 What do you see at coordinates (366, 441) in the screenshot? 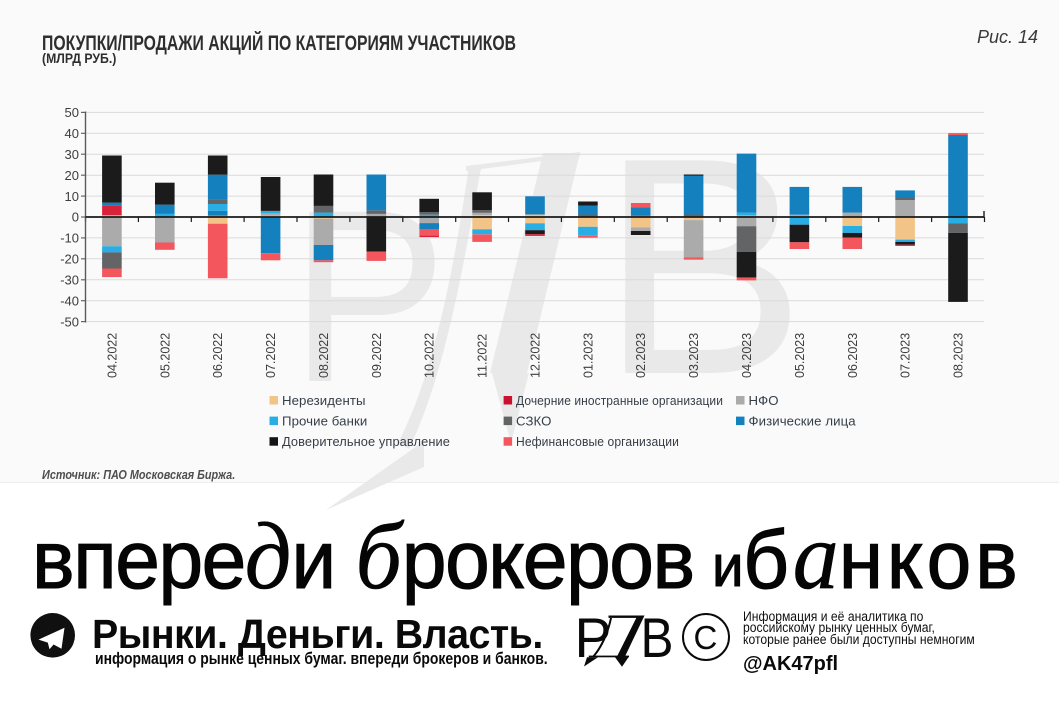
I see `svg-text: Доверительное управление` at bounding box center [366, 441].